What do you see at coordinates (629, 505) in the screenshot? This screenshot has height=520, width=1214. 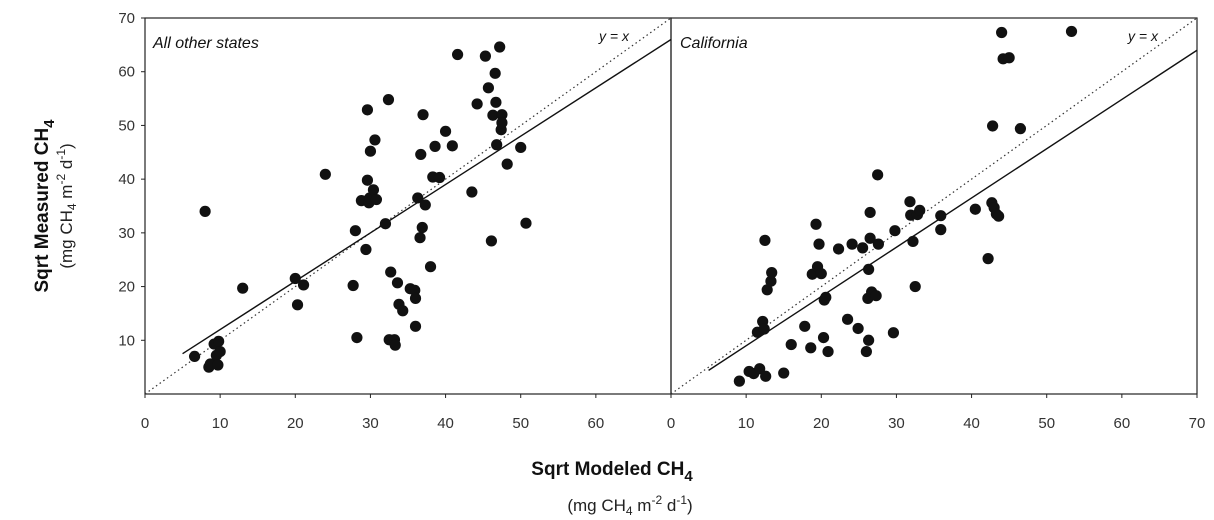 I see `x-axis-units: (mg CH4 m-2 d-1)` at bounding box center [629, 505].